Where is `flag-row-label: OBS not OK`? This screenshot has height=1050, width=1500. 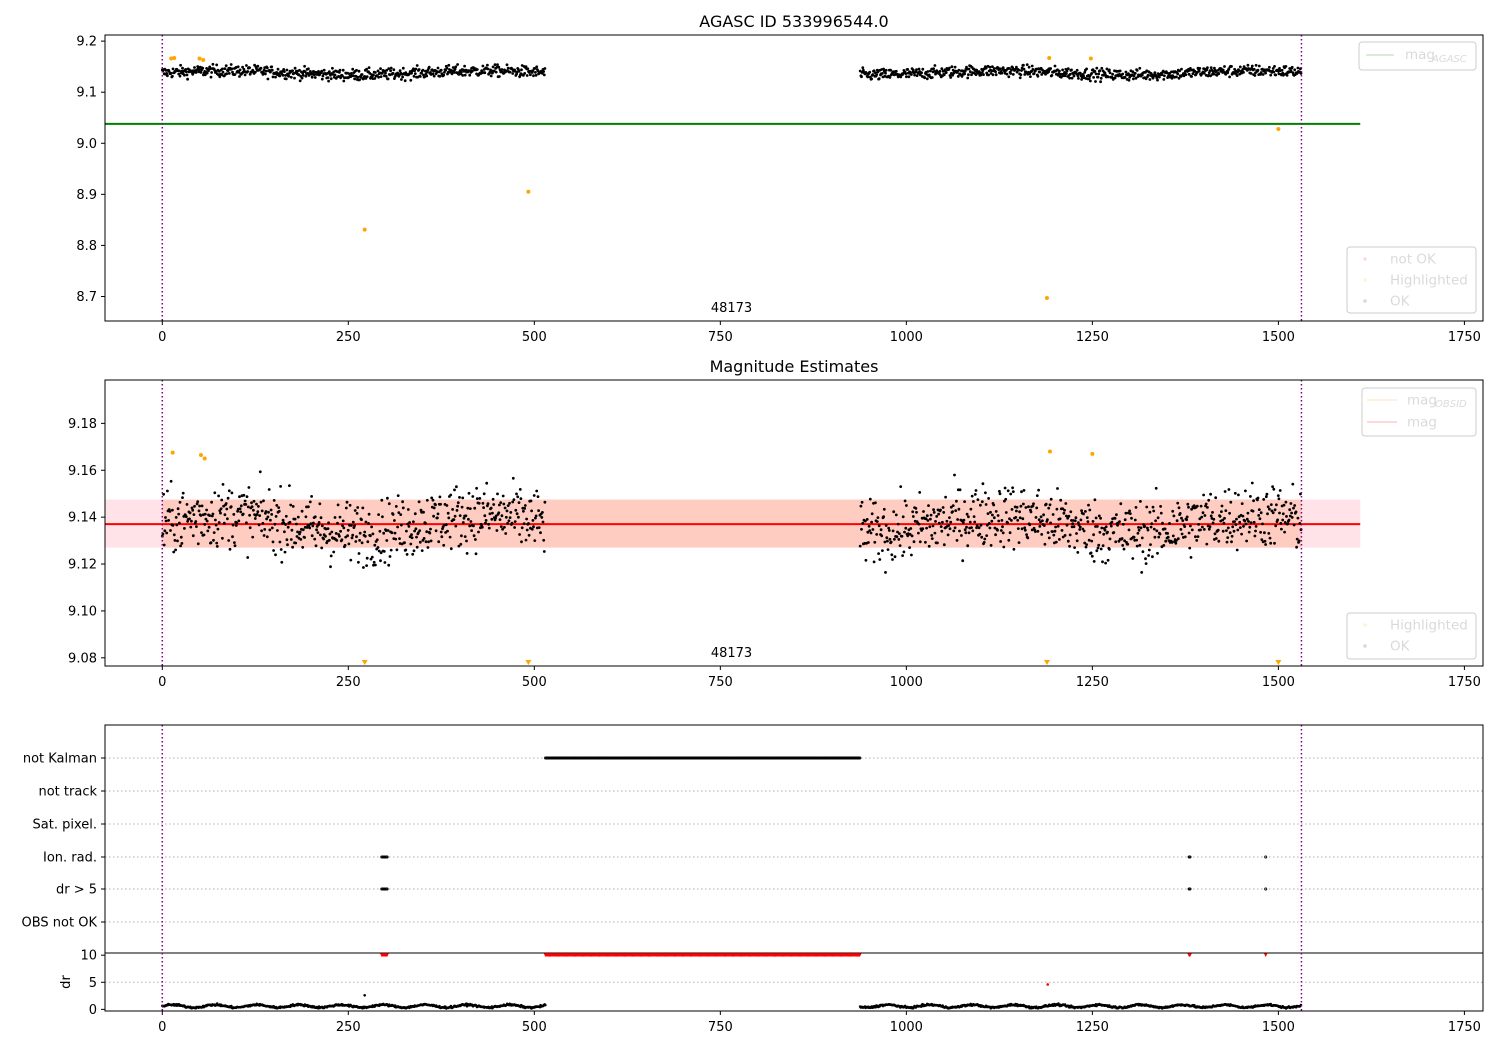 flag-row-label: OBS not OK is located at coordinates (60, 923).